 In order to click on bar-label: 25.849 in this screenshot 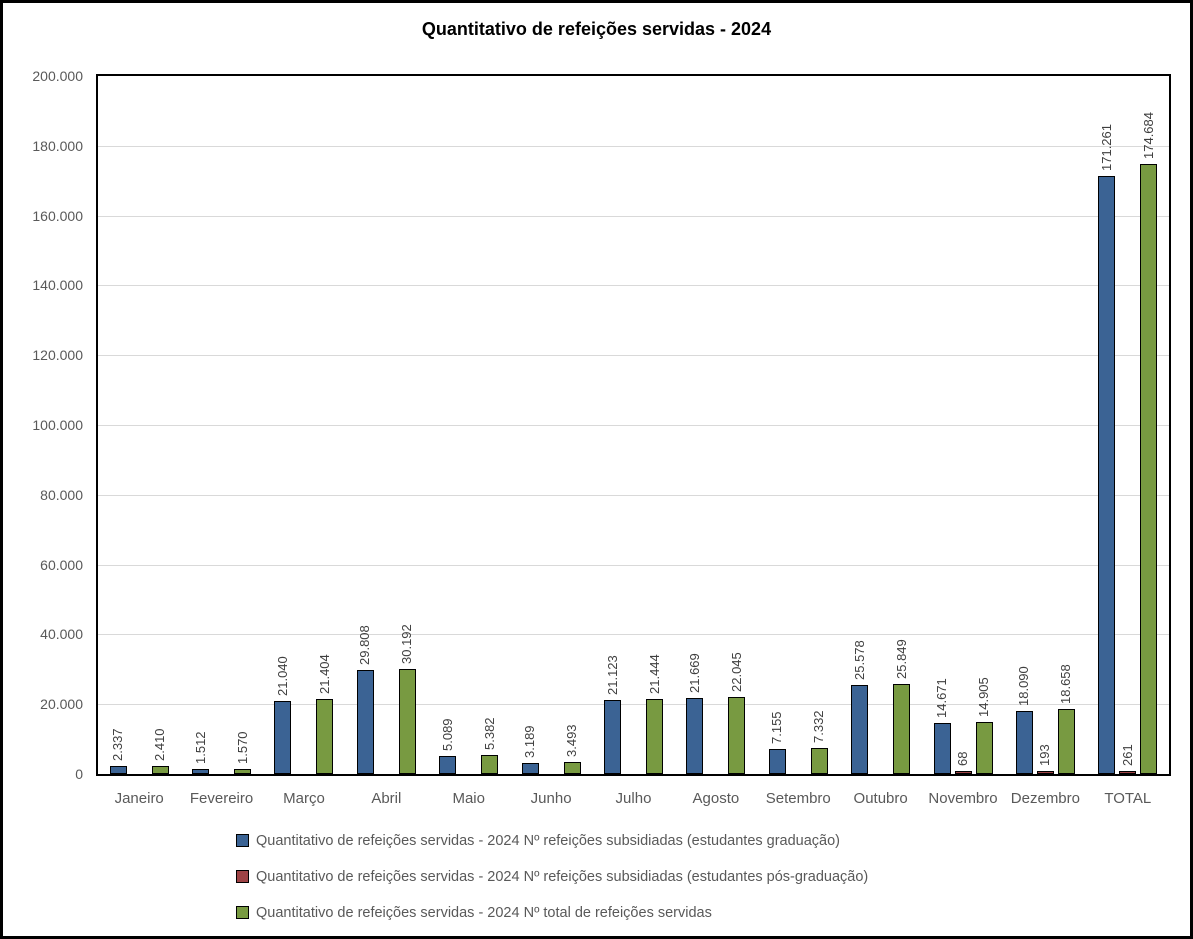, I will do `click(901, 659)`.